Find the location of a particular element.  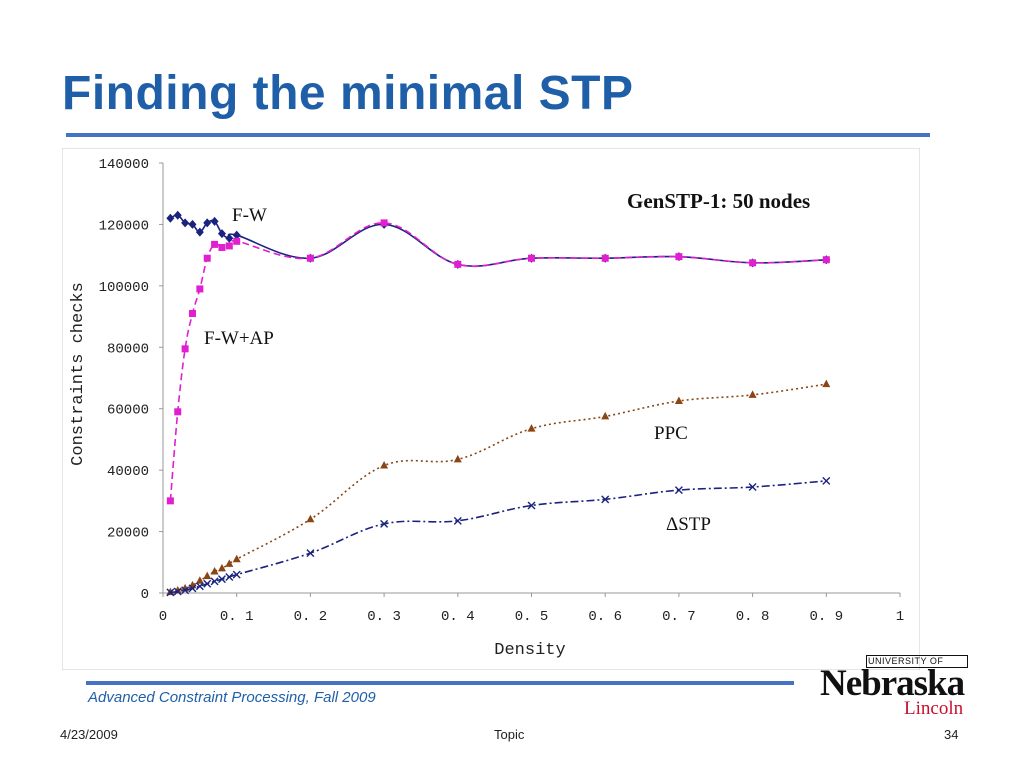

x-tick-label: 0. 2 is located at coordinates (311, 617).